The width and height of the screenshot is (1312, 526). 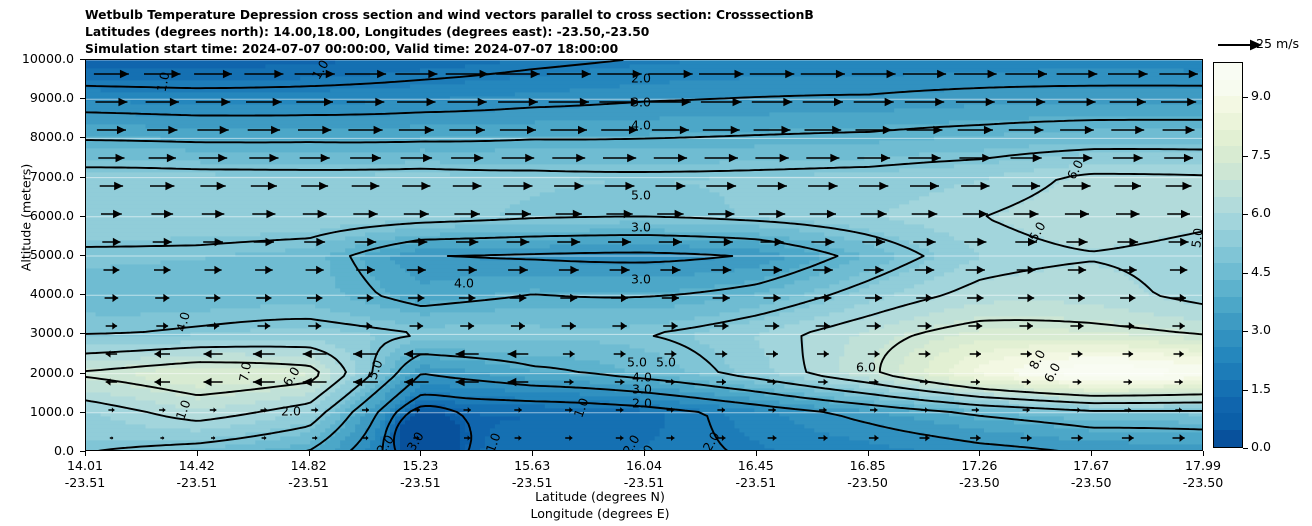 I want to click on colorbar-tick-label: 0.0, so click(x=1261, y=446).